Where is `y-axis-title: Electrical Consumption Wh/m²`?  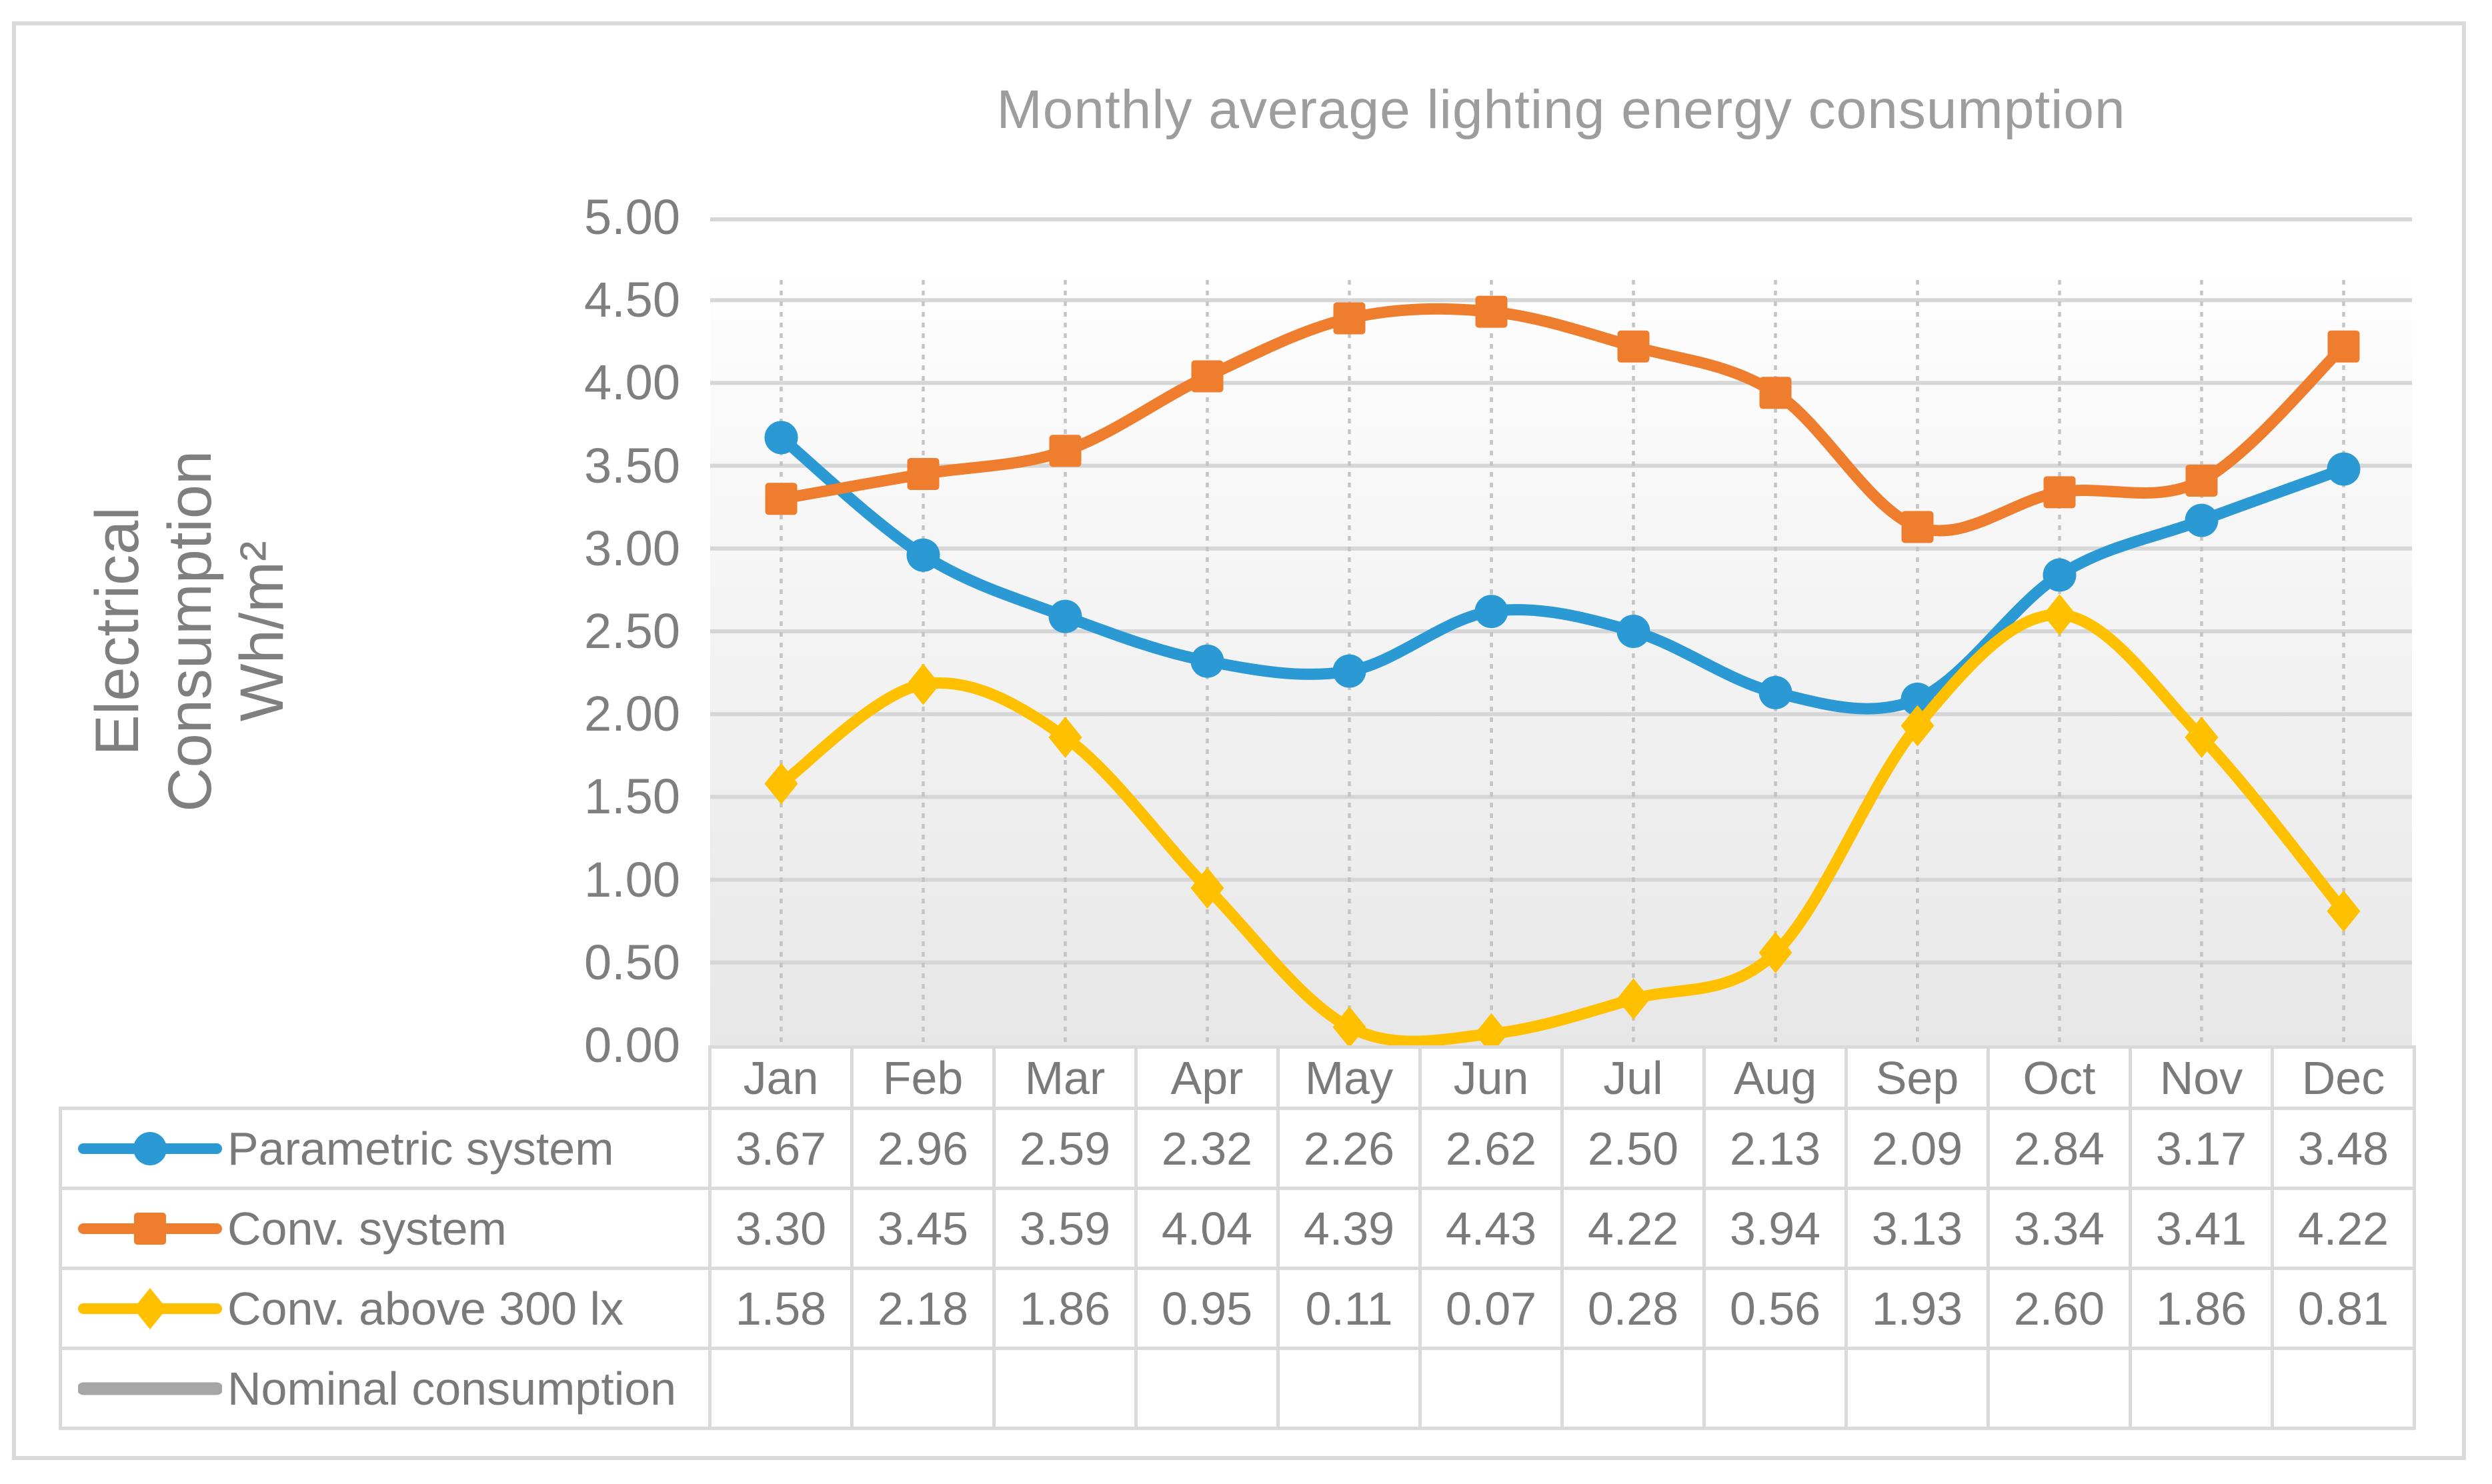
y-axis-title: Electrical Consumption Wh/m² is located at coordinates (190, 631).